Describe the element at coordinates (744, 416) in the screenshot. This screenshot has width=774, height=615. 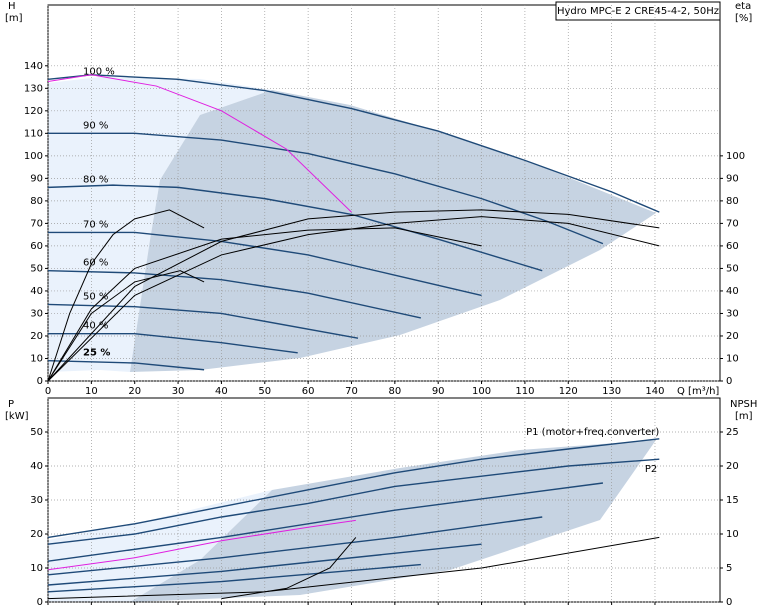
I see `y2-unit: [m]` at that location.